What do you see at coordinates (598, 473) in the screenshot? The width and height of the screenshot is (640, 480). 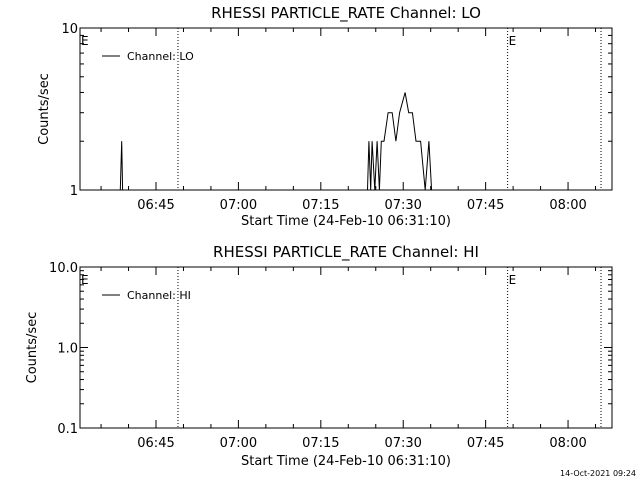 I see `footer-timestamp: 14-Oct-2021 09:24` at bounding box center [598, 473].